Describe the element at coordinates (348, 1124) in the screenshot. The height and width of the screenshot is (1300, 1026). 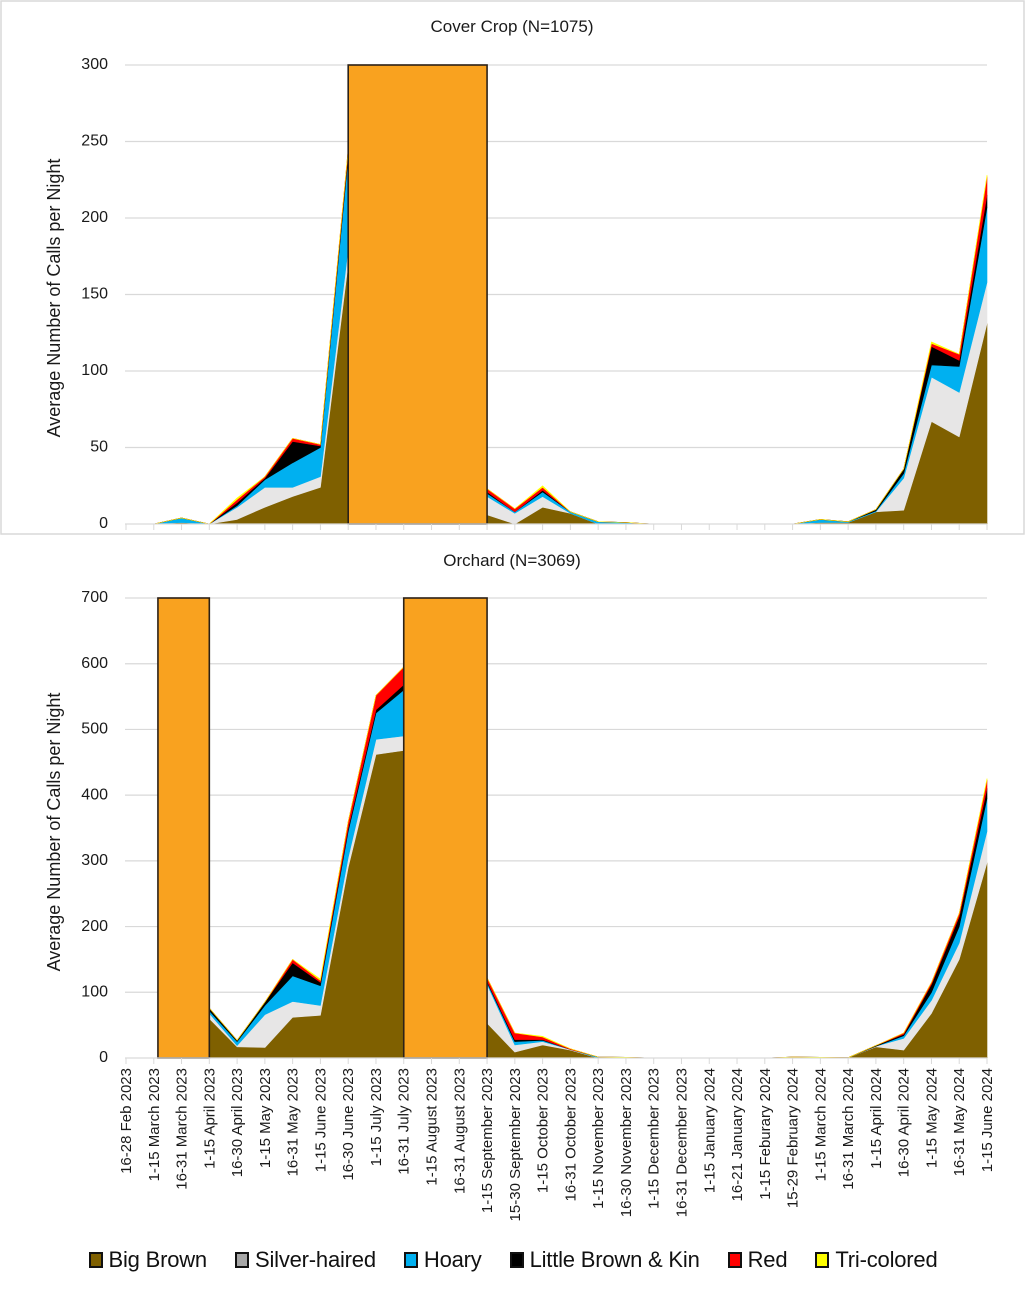
I see `x-tick-label: 16-30 June 2023` at that location.